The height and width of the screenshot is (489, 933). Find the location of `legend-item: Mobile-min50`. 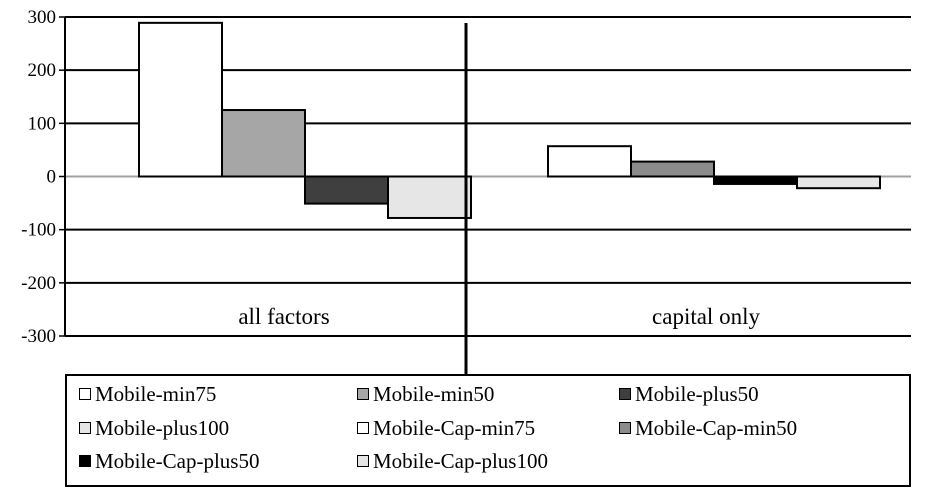

legend-item: Mobile-min50 is located at coordinates (425, 394).